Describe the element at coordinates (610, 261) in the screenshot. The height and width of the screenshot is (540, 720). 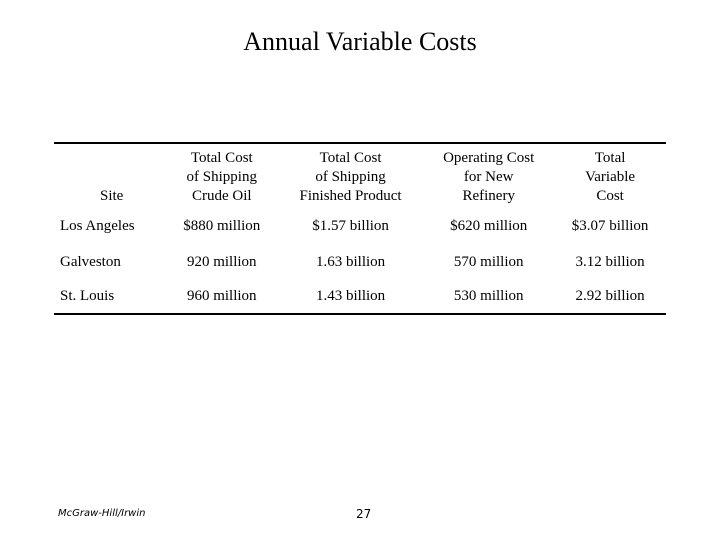
I see `total-cost-cell: 3.12 billion` at that location.